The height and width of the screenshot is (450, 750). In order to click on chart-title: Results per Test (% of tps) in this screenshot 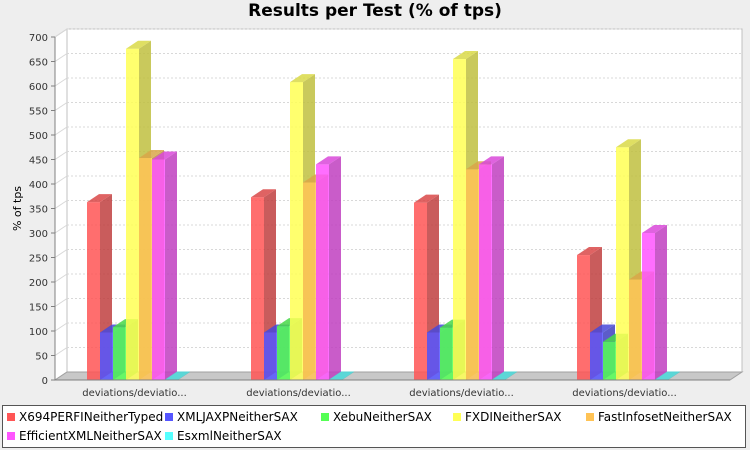, I will do `click(375, 11)`.